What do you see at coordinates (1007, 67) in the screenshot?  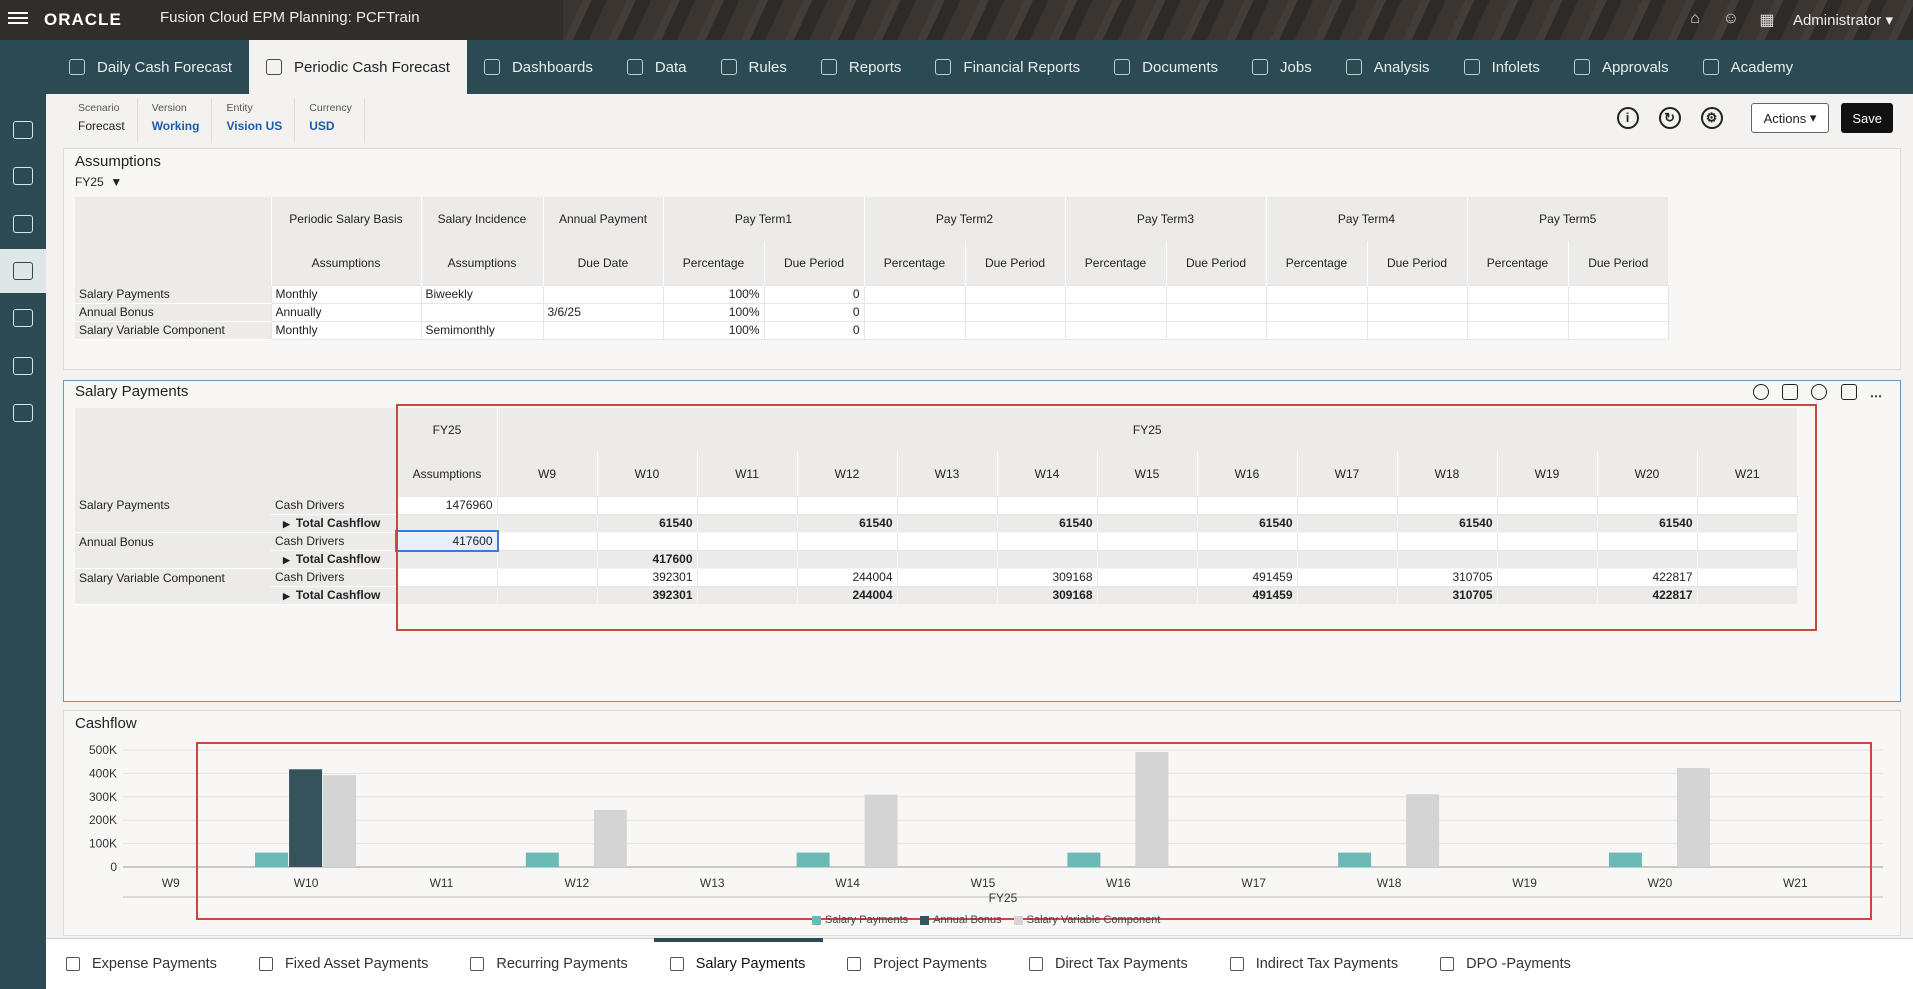 I see `tab-financial-reports: Financial Reports` at bounding box center [1007, 67].